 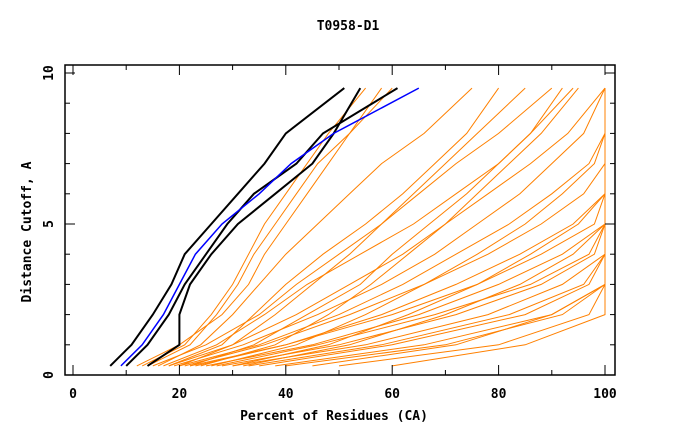 I want to click on x-tick-label: 100, so click(x=605, y=394).